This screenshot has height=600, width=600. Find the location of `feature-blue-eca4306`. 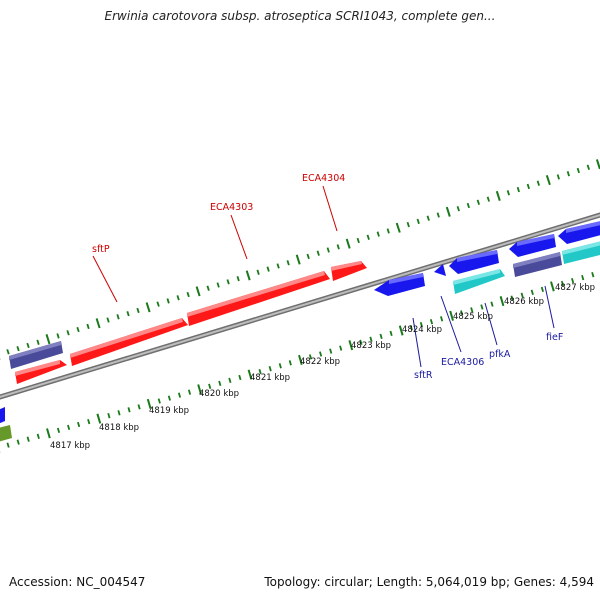

feature-blue-eca4306 is located at coordinates (474, 262).